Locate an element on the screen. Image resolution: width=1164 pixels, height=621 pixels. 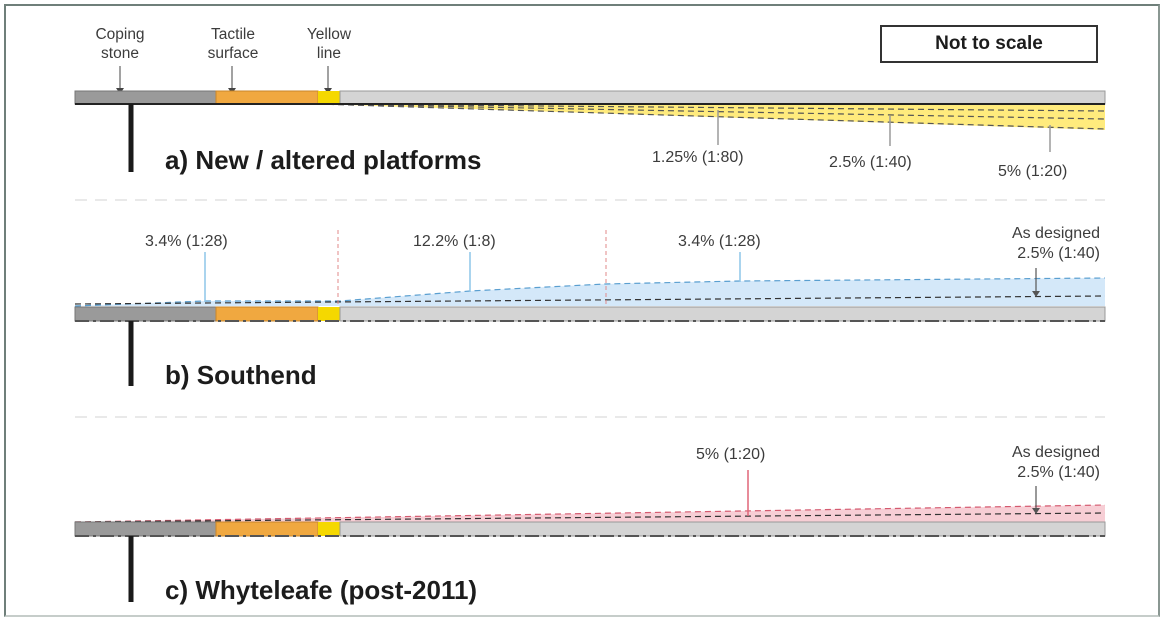
as-is-profile-c is located at coordinates (590, 513).